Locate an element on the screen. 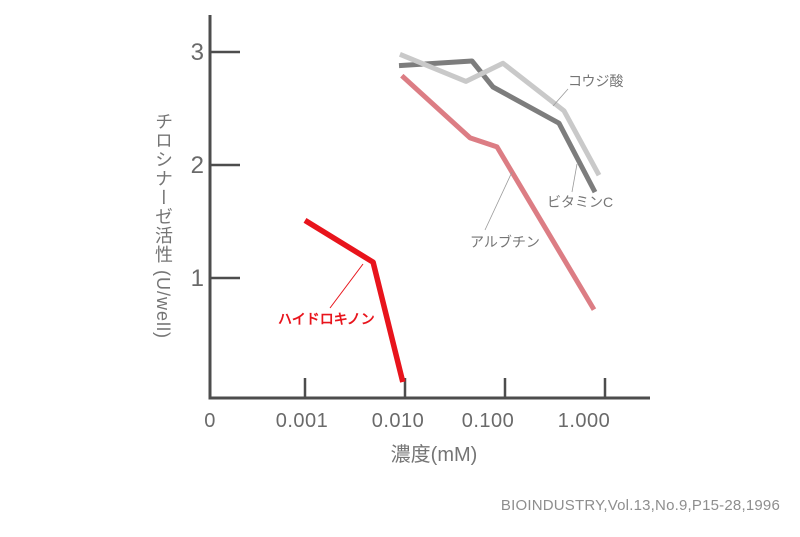 The image size is (800, 537). x-tick-label: 1.000 is located at coordinates (584, 421).